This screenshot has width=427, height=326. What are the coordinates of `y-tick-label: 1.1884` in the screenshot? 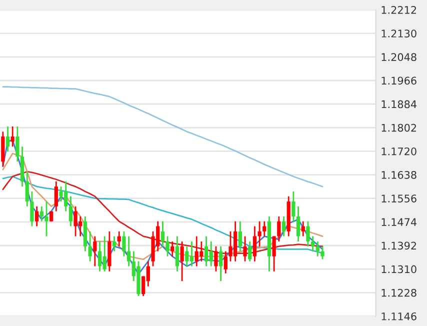 It's located at (399, 104).